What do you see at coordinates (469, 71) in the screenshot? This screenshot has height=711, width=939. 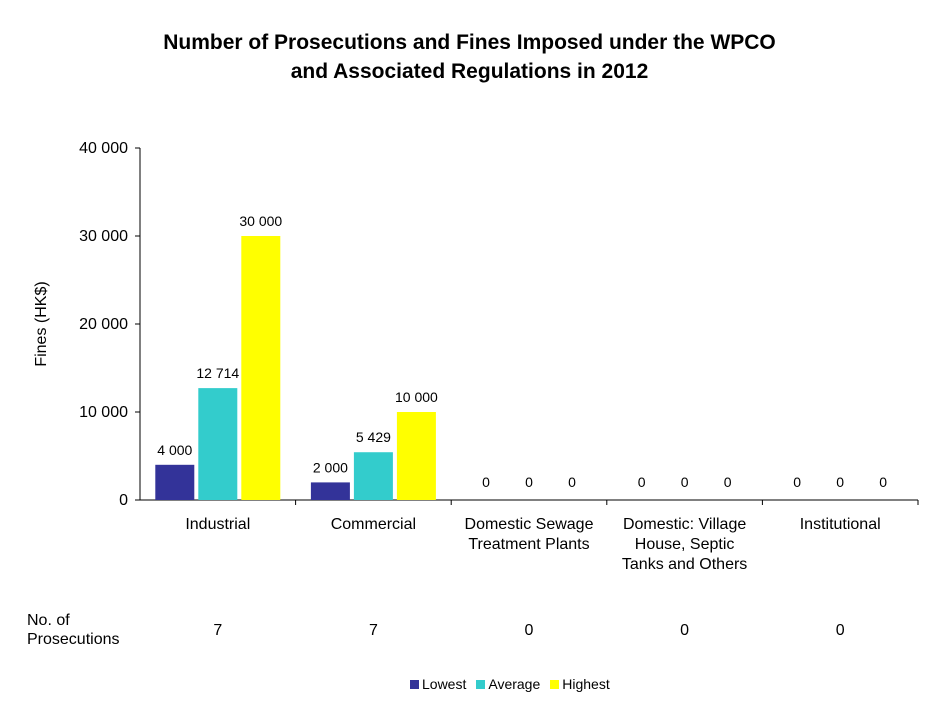 I see `title-line-2: and Associated Regulations in 2012` at bounding box center [469, 71].